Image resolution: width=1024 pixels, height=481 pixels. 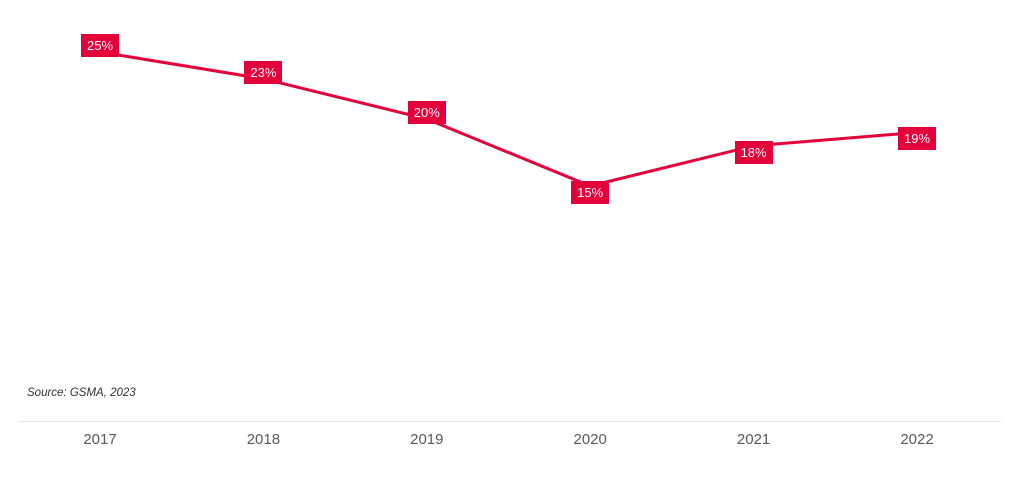 I want to click on x-axis-label-2019: 2019, so click(x=427, y=439).